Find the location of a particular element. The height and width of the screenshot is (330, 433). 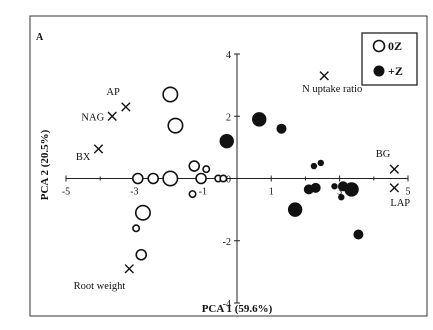

legend-box is located at coordinates (389, 59).